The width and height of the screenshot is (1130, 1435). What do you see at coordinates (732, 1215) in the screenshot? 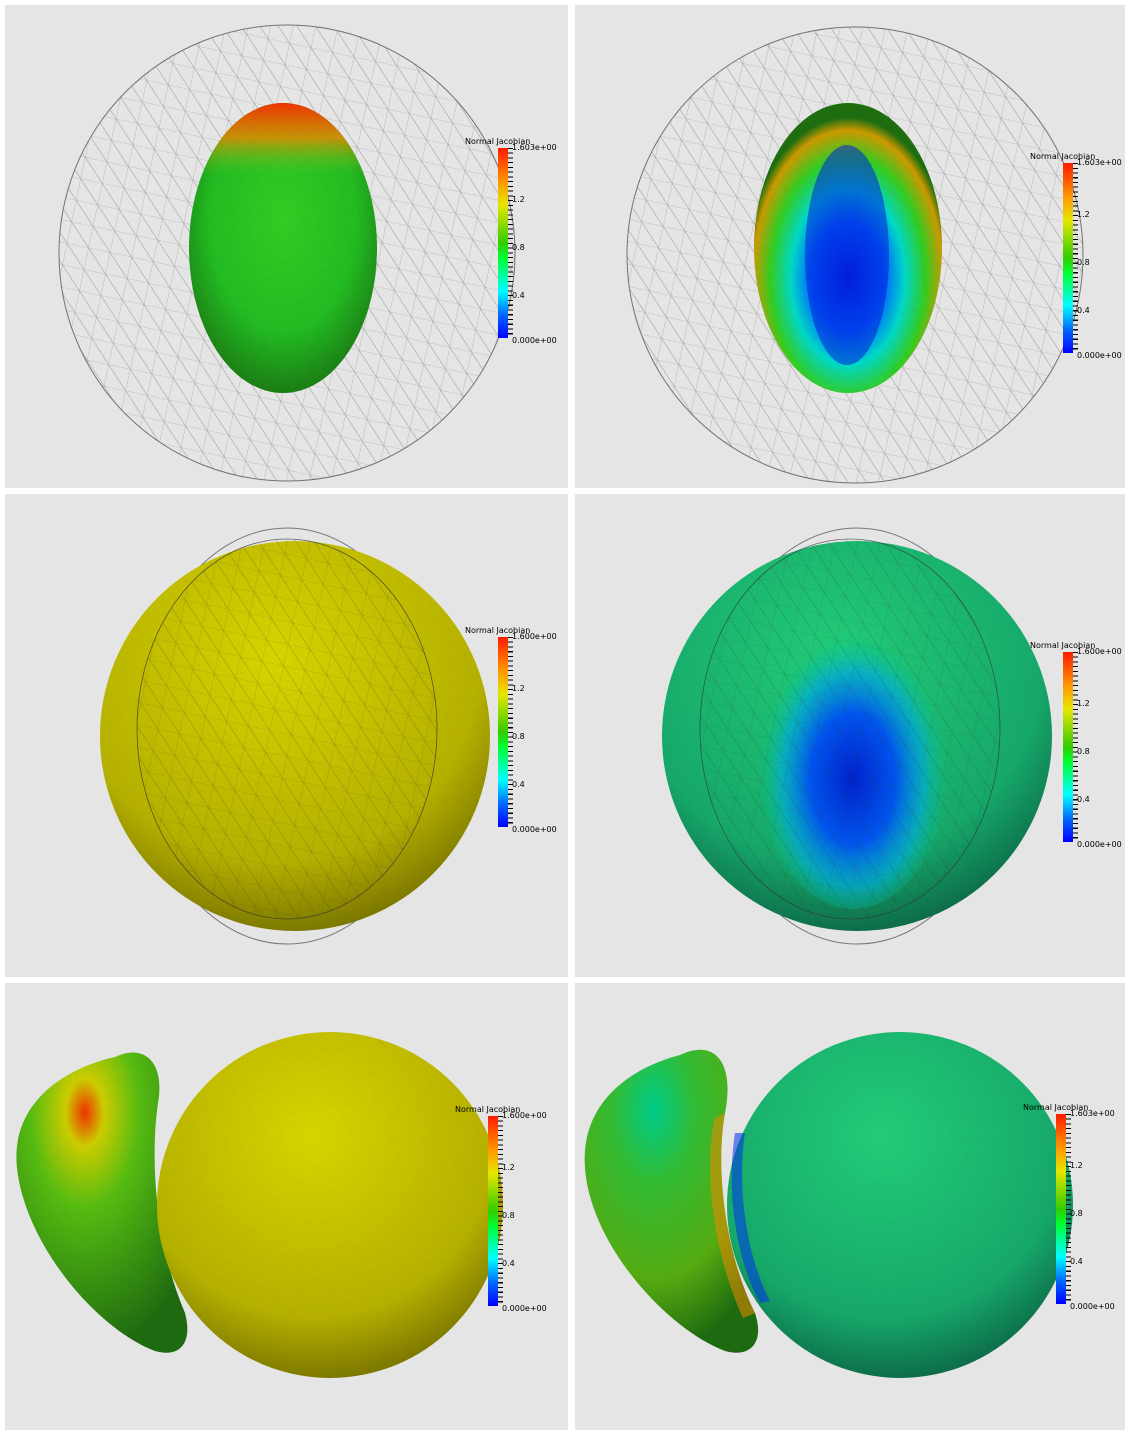
I see `kidney-contact-band` at bounding box center [732, 1215].